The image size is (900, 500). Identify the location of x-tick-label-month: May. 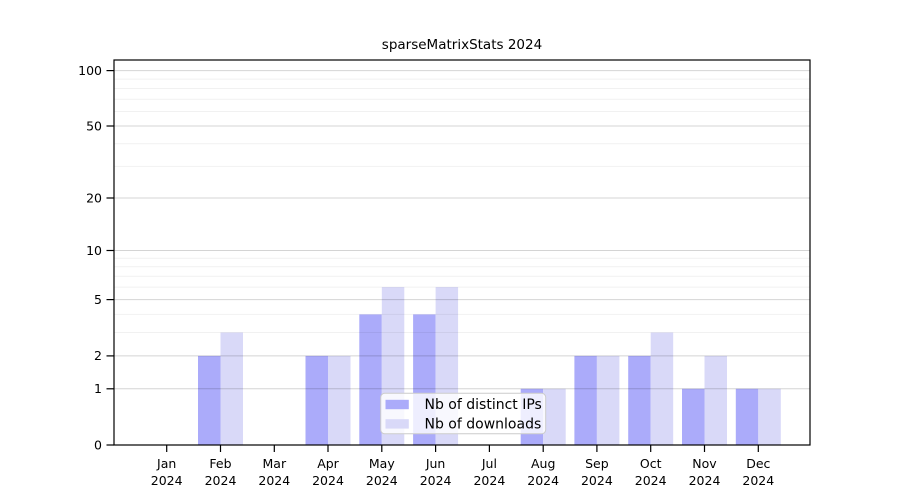
(382, 463).